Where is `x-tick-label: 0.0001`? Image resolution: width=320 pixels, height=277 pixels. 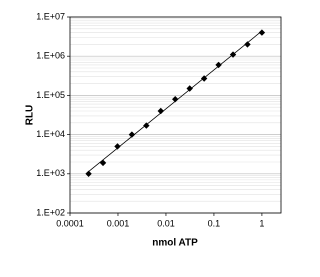
x-tick-label: 0.0001 is located at coordinates (70, 223).